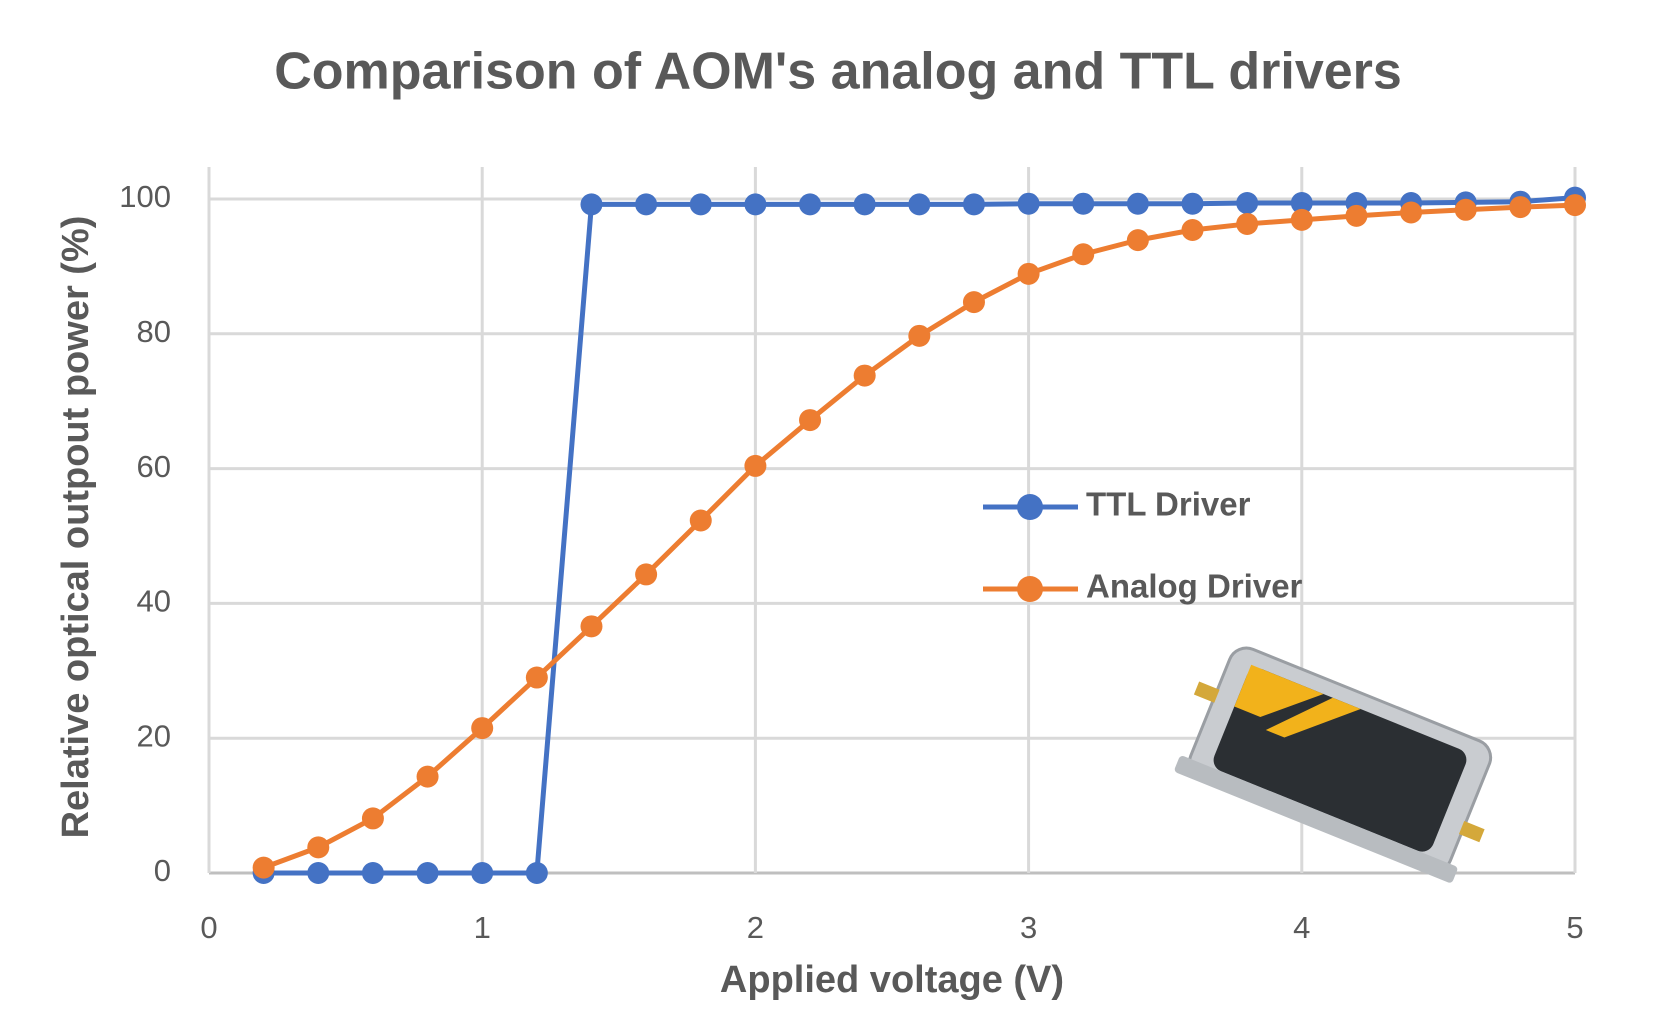  I want to click on product-photo, so click(1333, 764).